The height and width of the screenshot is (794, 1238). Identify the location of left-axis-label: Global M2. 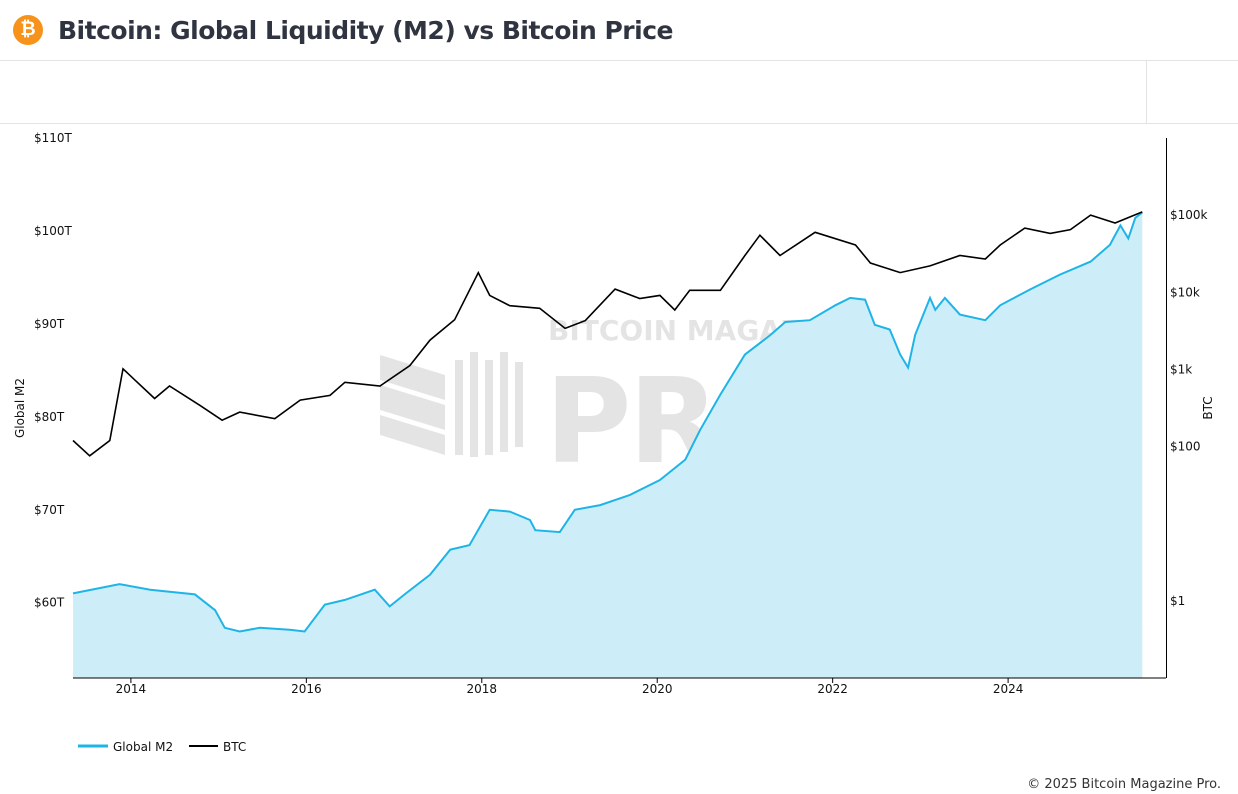
(20, 408).